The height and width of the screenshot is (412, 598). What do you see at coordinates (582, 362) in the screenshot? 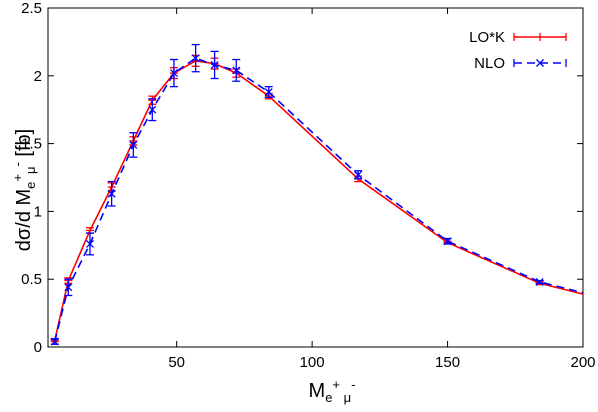
I see `x-tick-label: 200` at bounding box center [582, 362].